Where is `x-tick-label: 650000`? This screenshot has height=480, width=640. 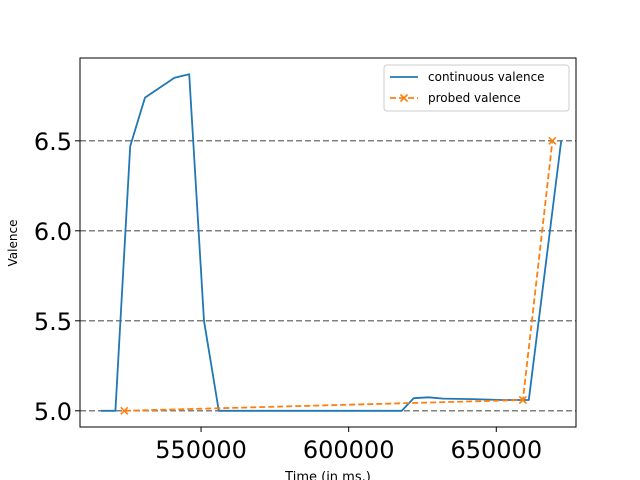 x-tick-label: 650000 is located at coordinates (496, 450).